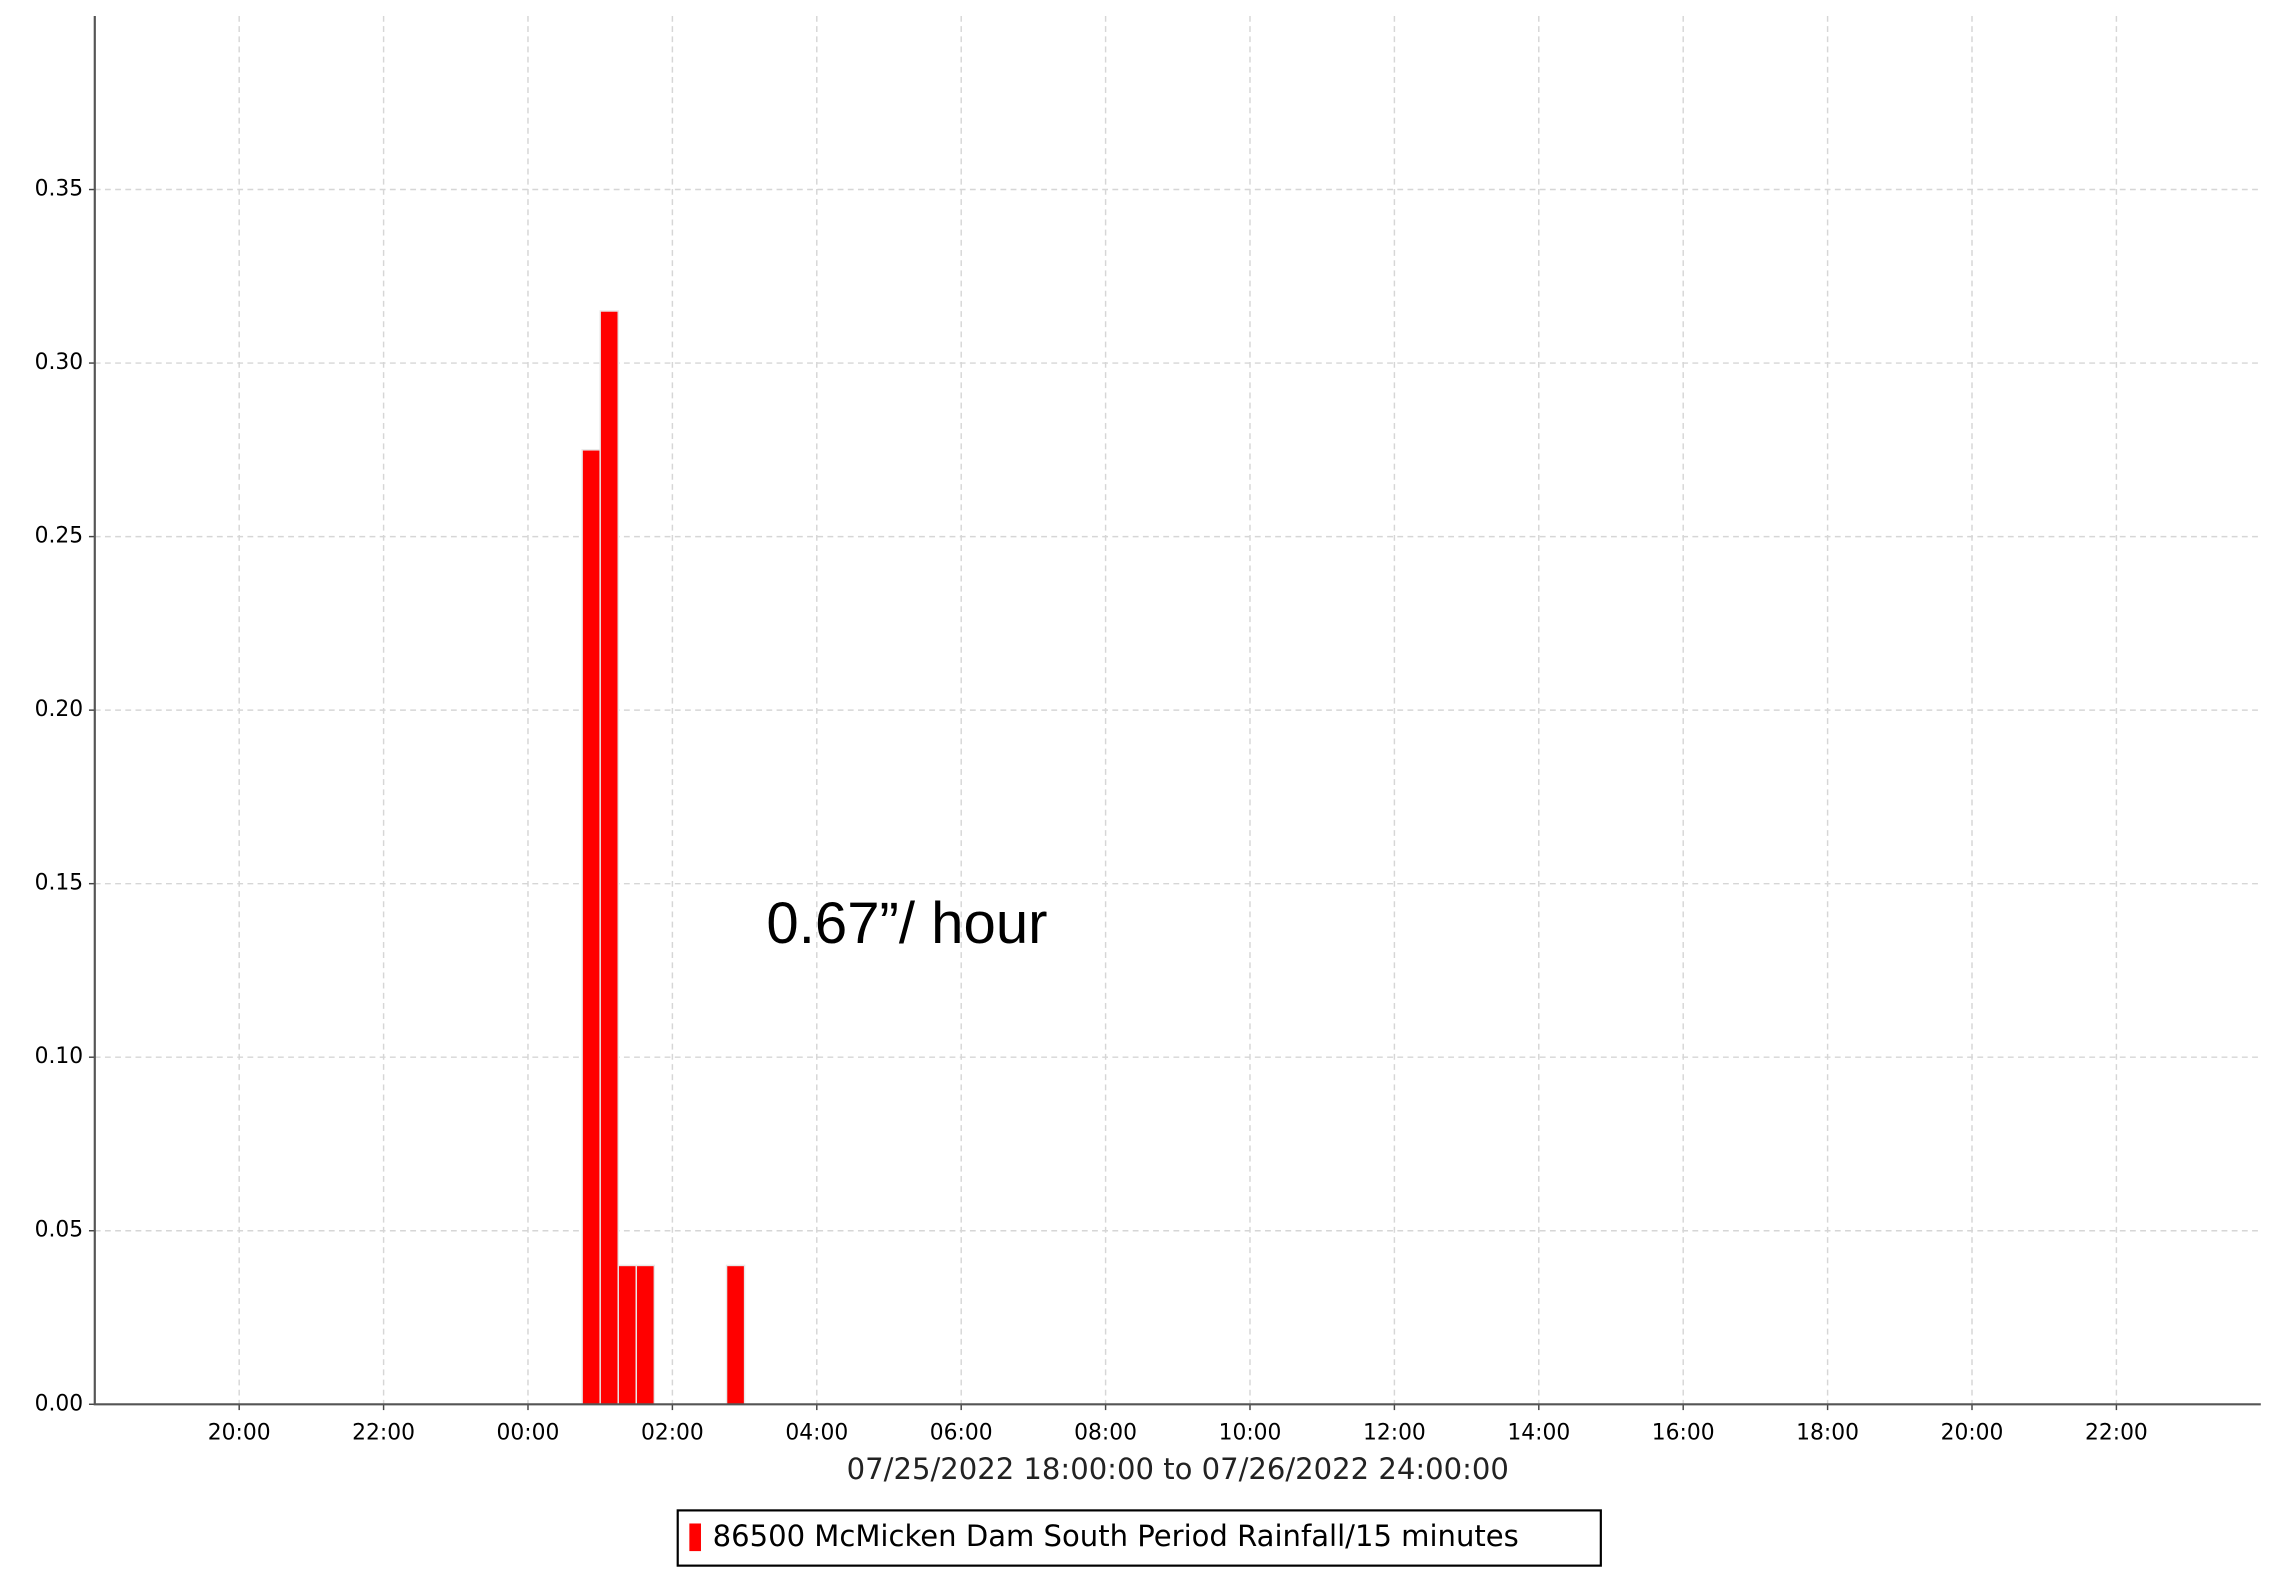 The image size is (2280, 1570). Describe the element at coordinates (59, 709) in the screenshot. I see `y-tick-label: 0.20` at that location.